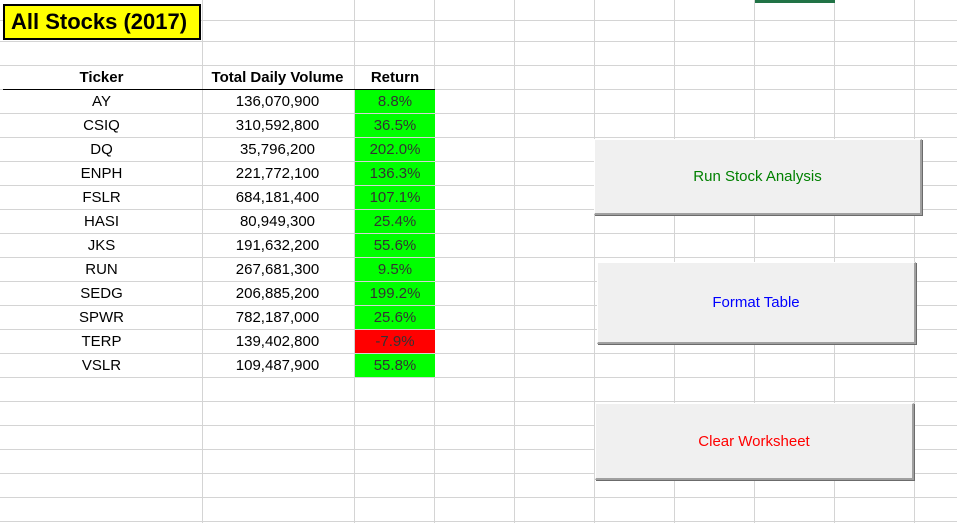  Describe the element at coordinates (395, 317) in the screenshot. I see `return-cell: 25.6%` at that location.